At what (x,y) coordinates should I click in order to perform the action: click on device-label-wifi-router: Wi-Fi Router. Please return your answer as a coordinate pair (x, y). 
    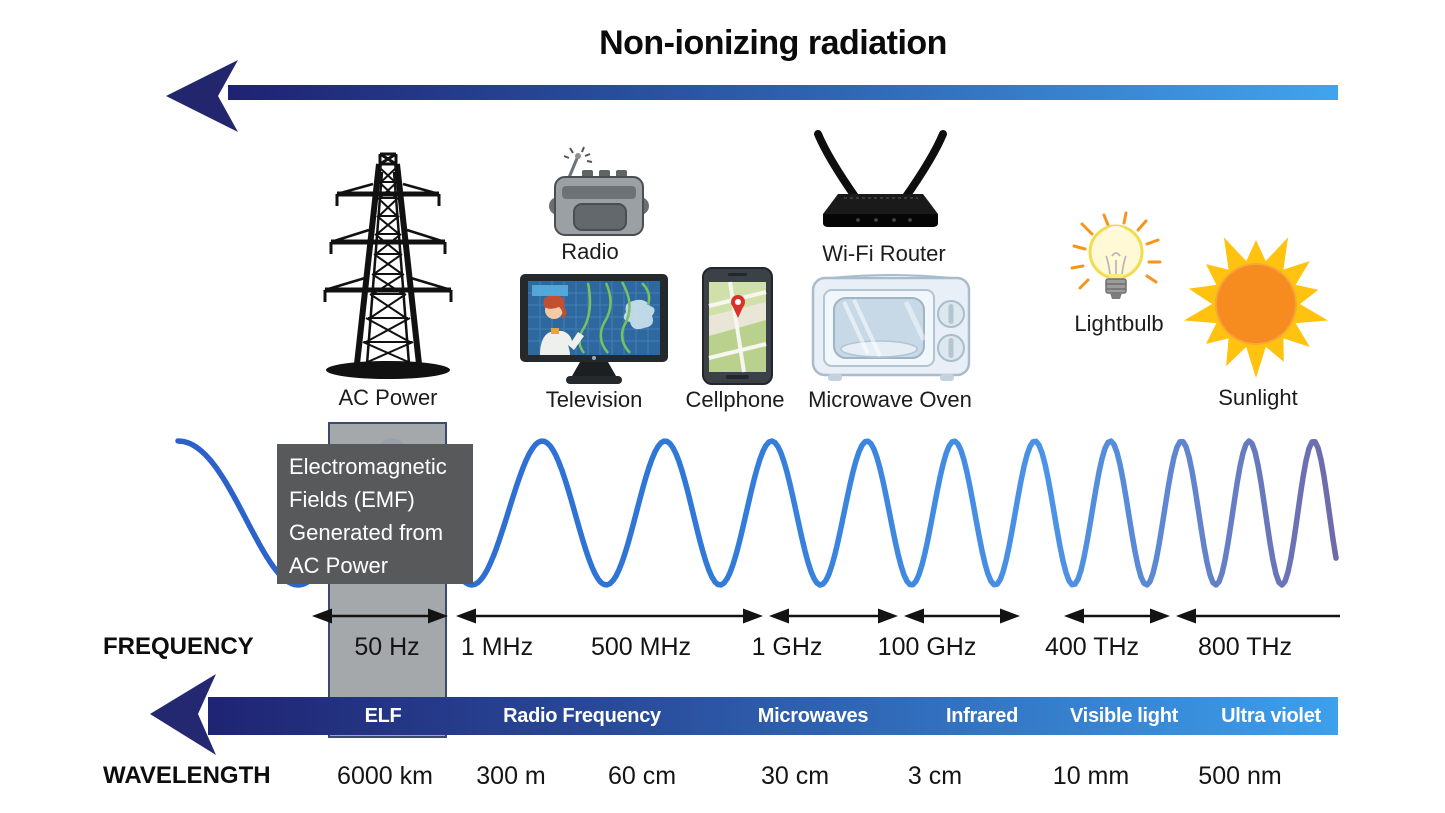
    Looking at the image, I should click on (884, 253).